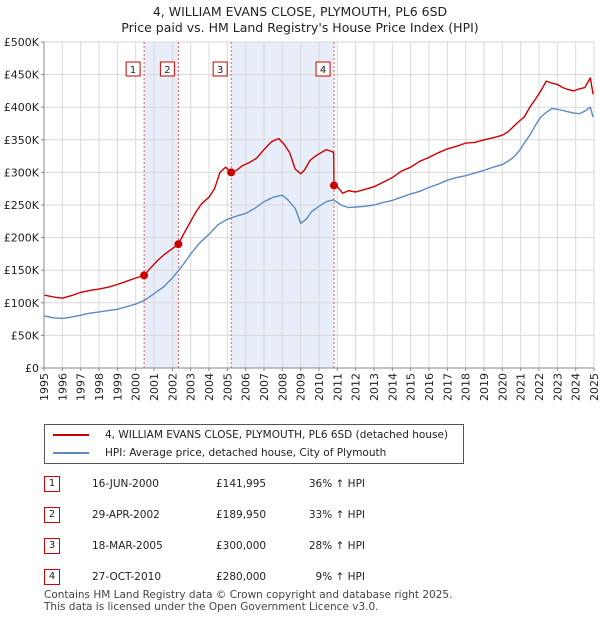  Describe the element at coordinates (172, 387) in the screenshot. I see `x-tick-label: 2002` at that location.